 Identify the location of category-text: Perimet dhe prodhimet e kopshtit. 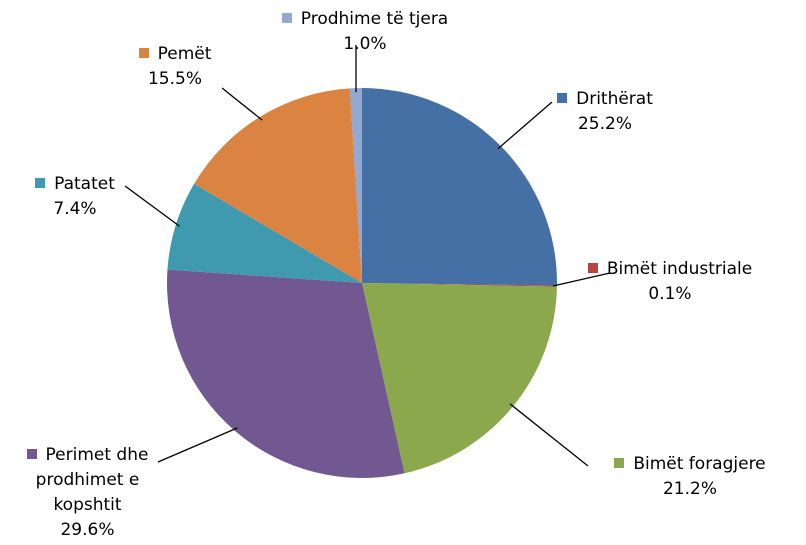
(92, 480).